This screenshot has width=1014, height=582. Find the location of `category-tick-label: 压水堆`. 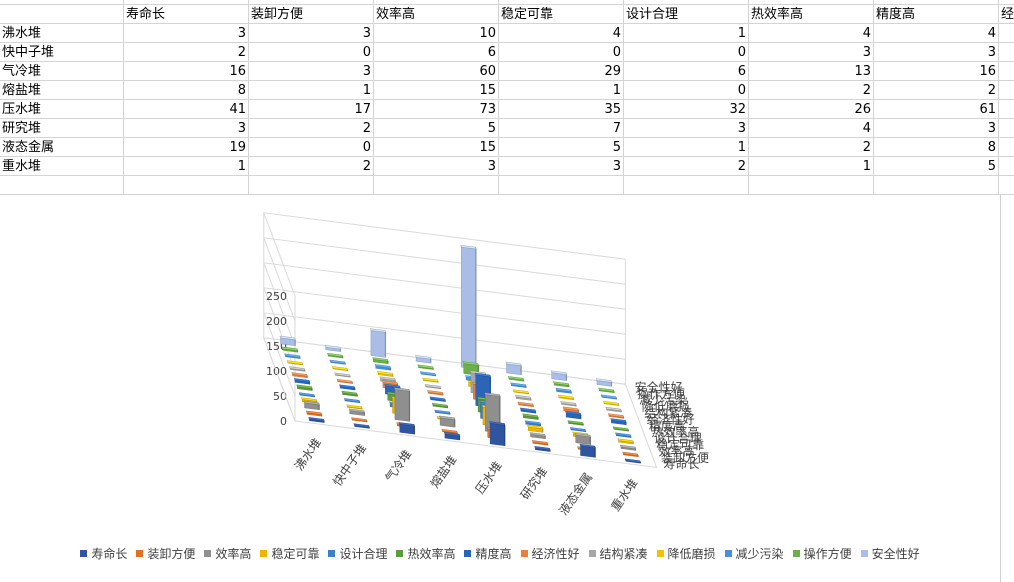

category-tick-label: 压水堆 is located at coordinates (489, 478).